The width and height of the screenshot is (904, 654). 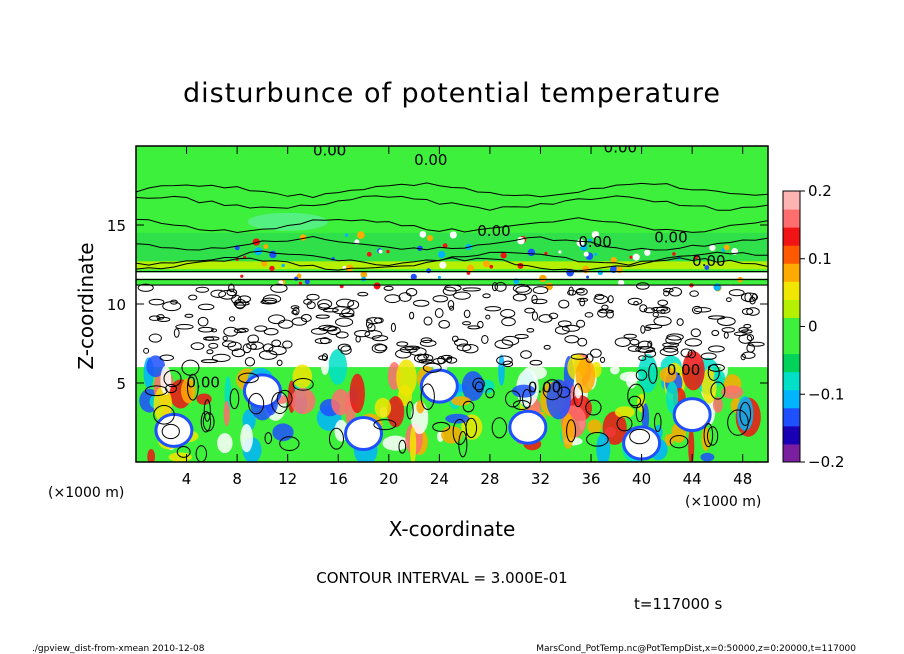 I want to click on x-tick-label: 48, so click(x=742, y=479).